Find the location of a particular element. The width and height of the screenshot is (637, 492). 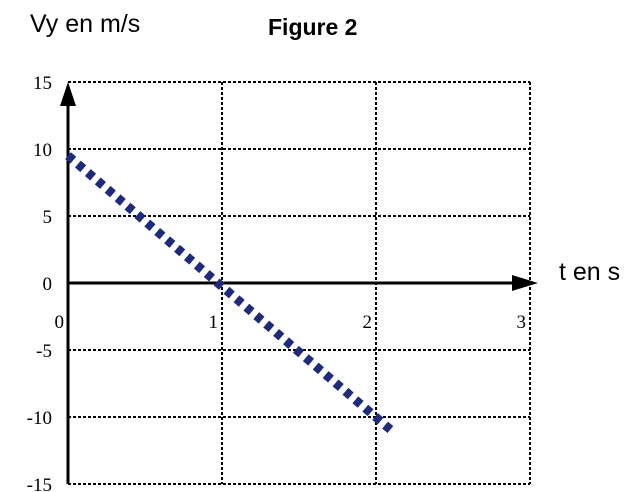

x-axis-label: t en s is located at coordinates (590, 272).